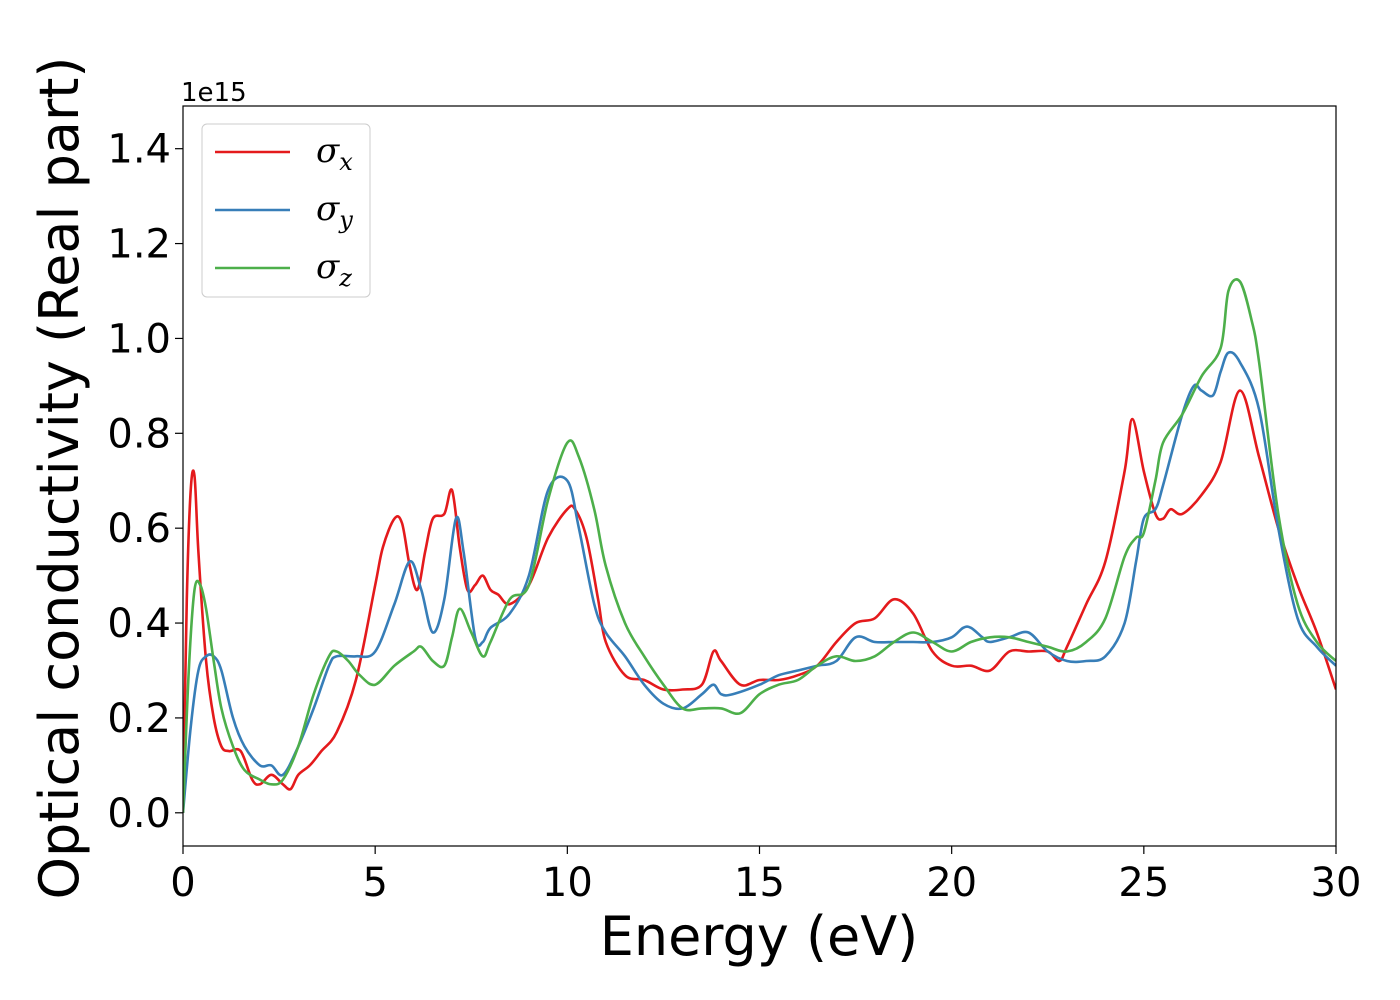 This screenshot has height=1000, width=1400. Describe the element at coordinates (951, 883) in the screenshot. I see `x-tick-label: 20` at that location.